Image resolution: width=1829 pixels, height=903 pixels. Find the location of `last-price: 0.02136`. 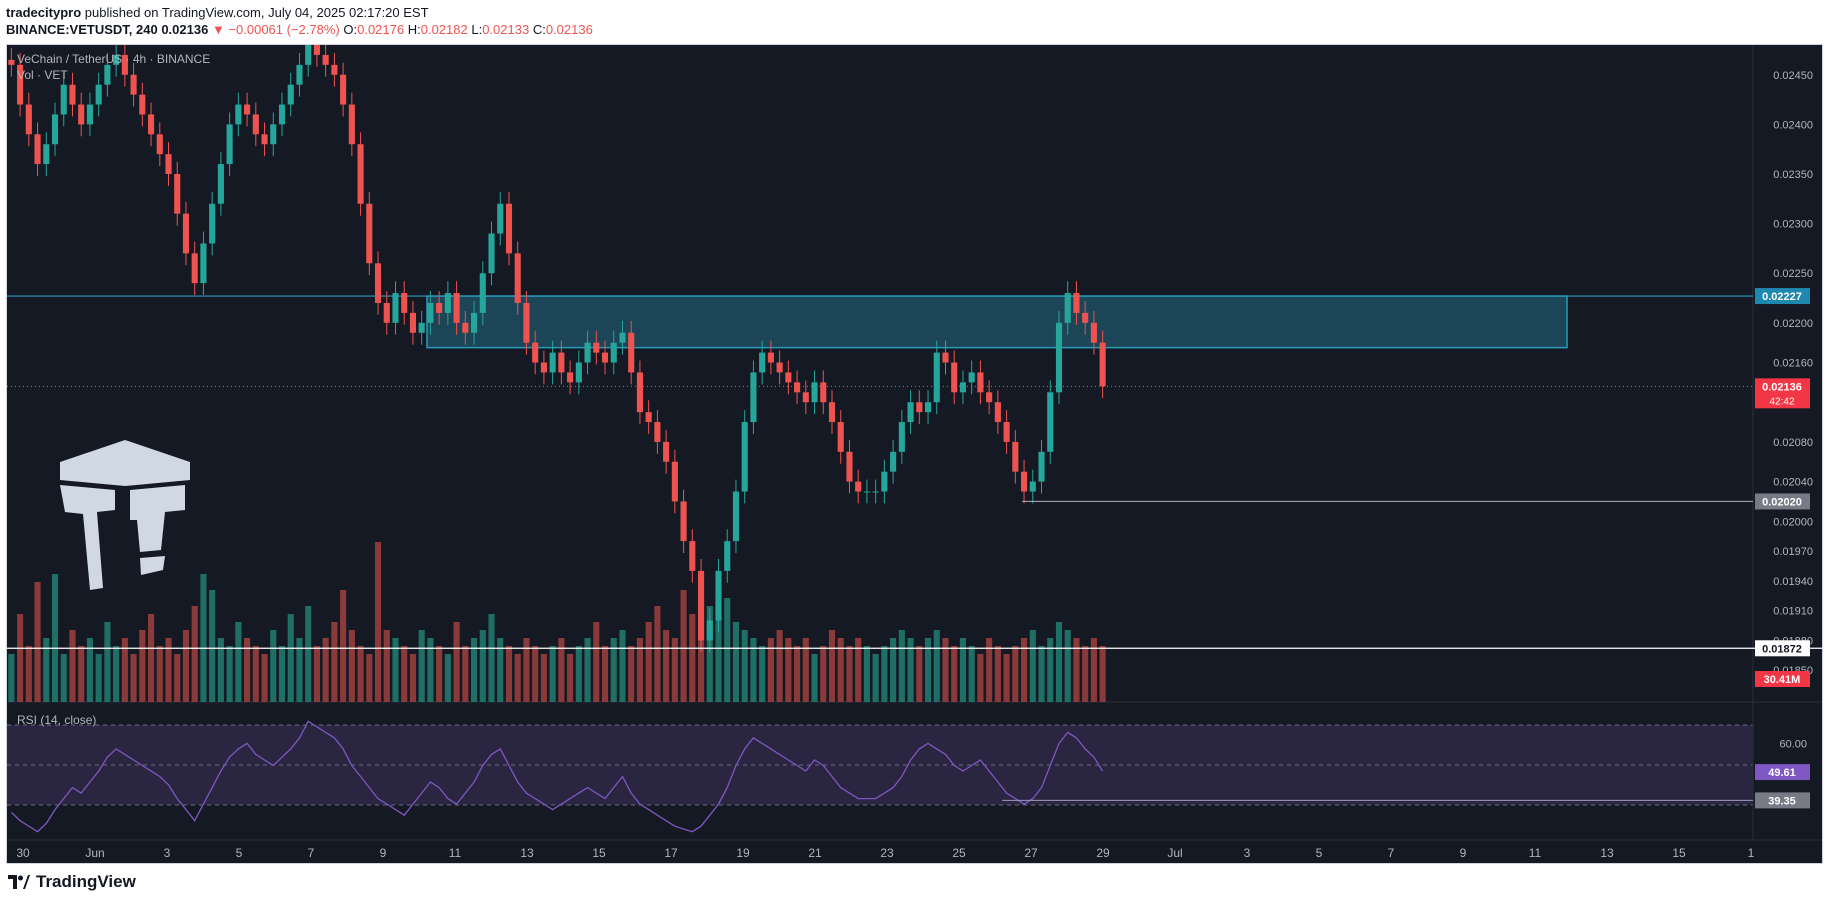

last-price: 0.02136 is located at coordinates (185, 29).